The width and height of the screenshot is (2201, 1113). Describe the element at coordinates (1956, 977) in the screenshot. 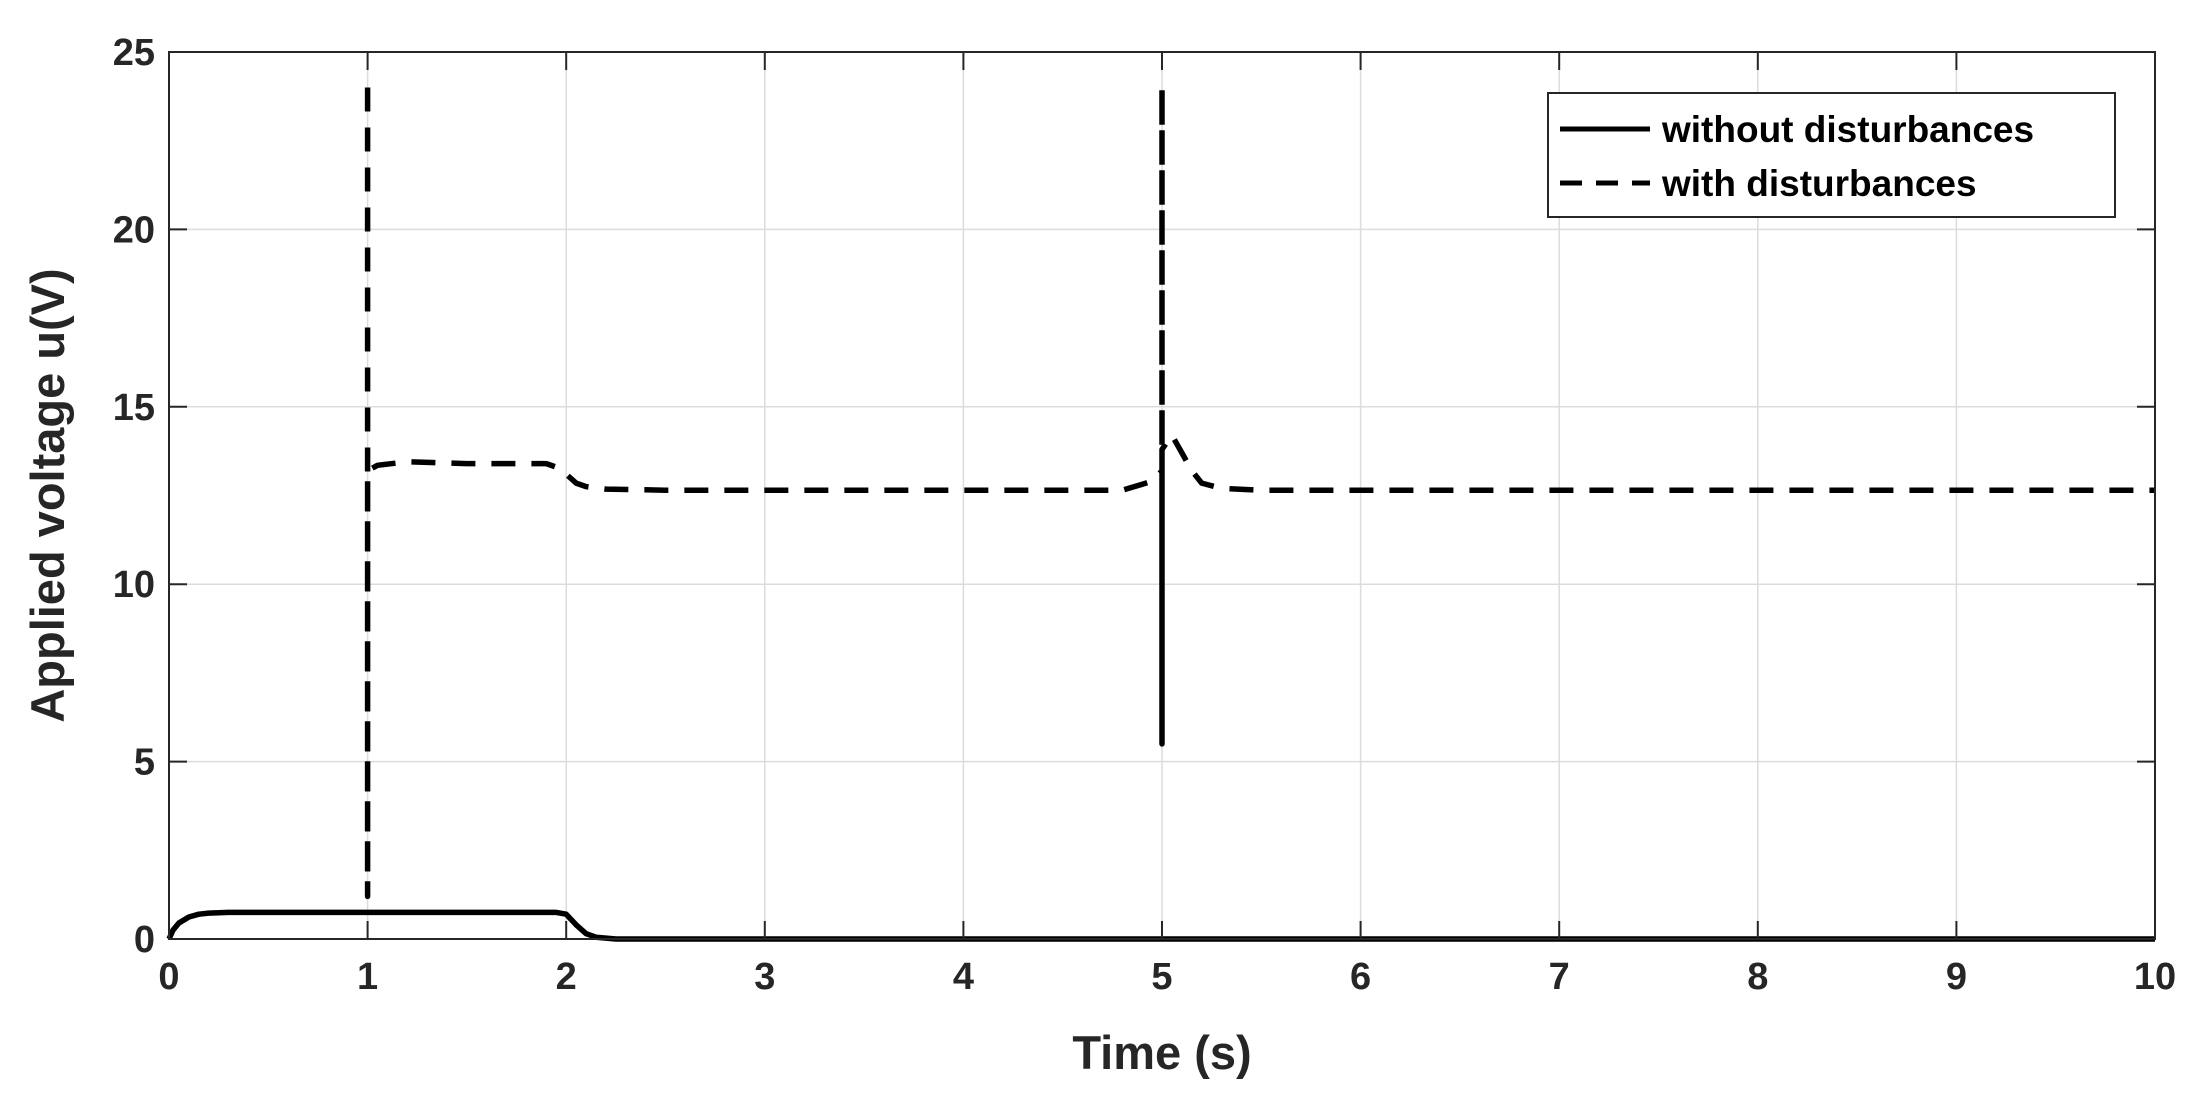

I see `x-tick-label: 9` at that location.